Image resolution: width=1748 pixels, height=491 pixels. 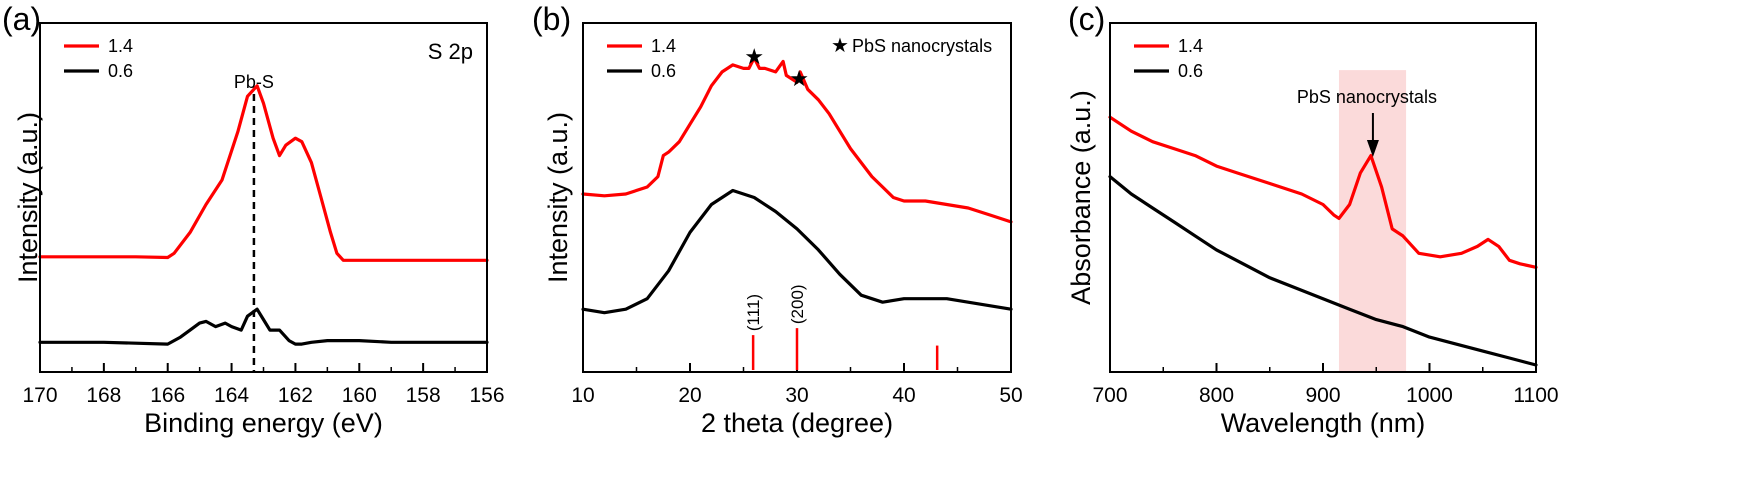 I want to click on x-tick-label: 162, so click(x=295, y=395).